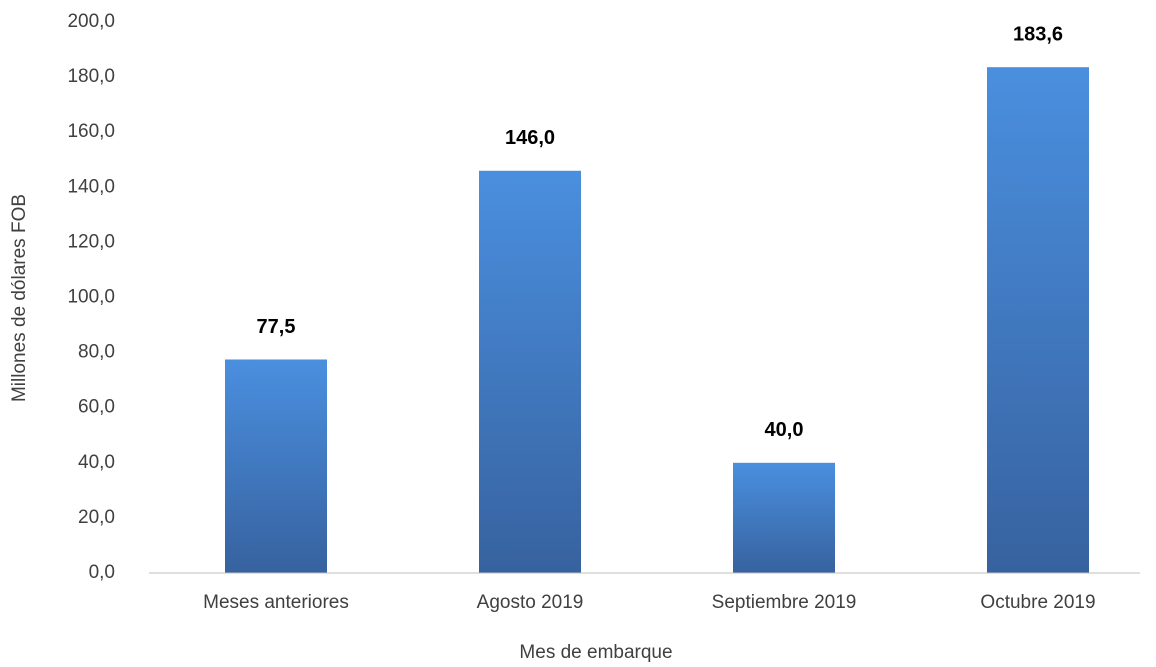  What do you see at coordinates (1038, 34) in the screenshot?
I see `value-label: 183,6` at bounding box center [1038, 34].